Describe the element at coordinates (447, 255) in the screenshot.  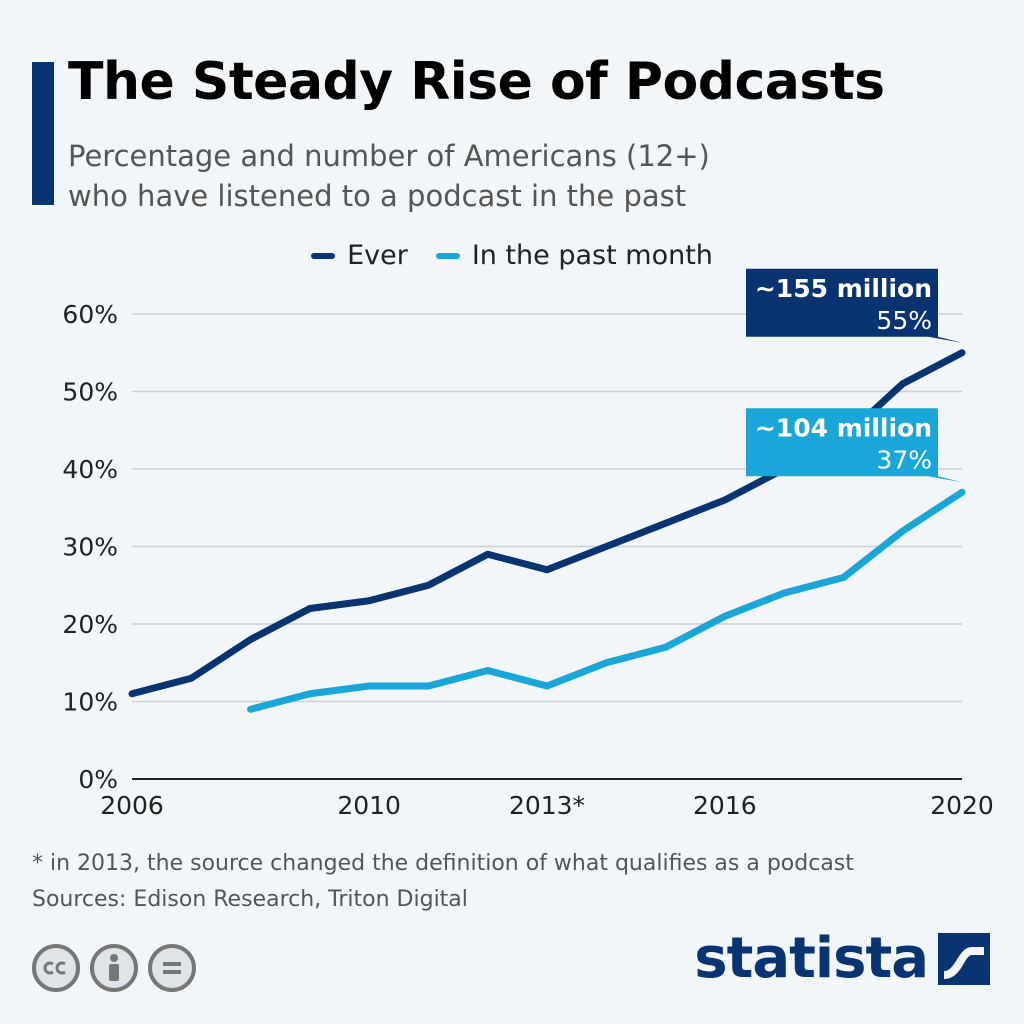
I see `legend-swatch-past-month` at that location.